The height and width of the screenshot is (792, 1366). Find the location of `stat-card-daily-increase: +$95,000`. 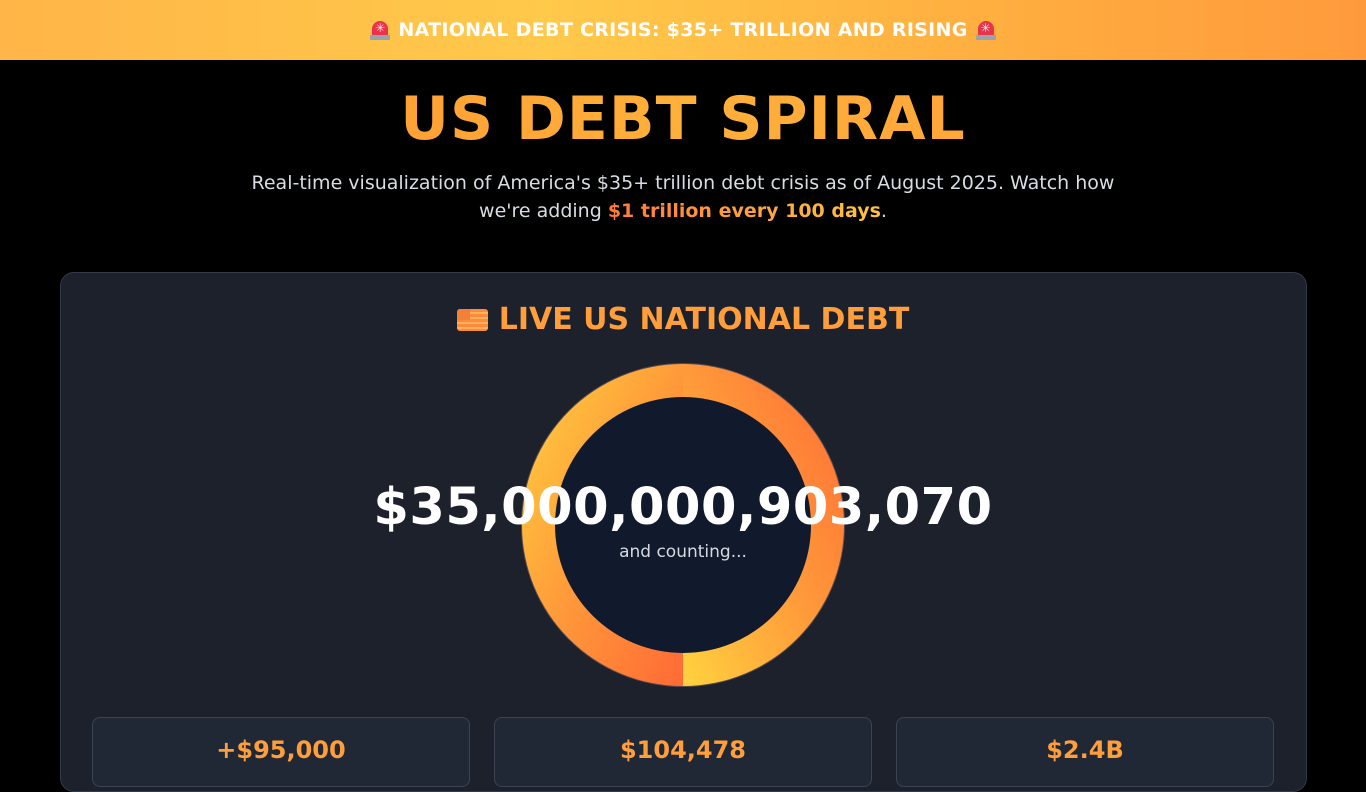

stat-card-daily-increase: +$95,000 is located at coordinates (281, 752).